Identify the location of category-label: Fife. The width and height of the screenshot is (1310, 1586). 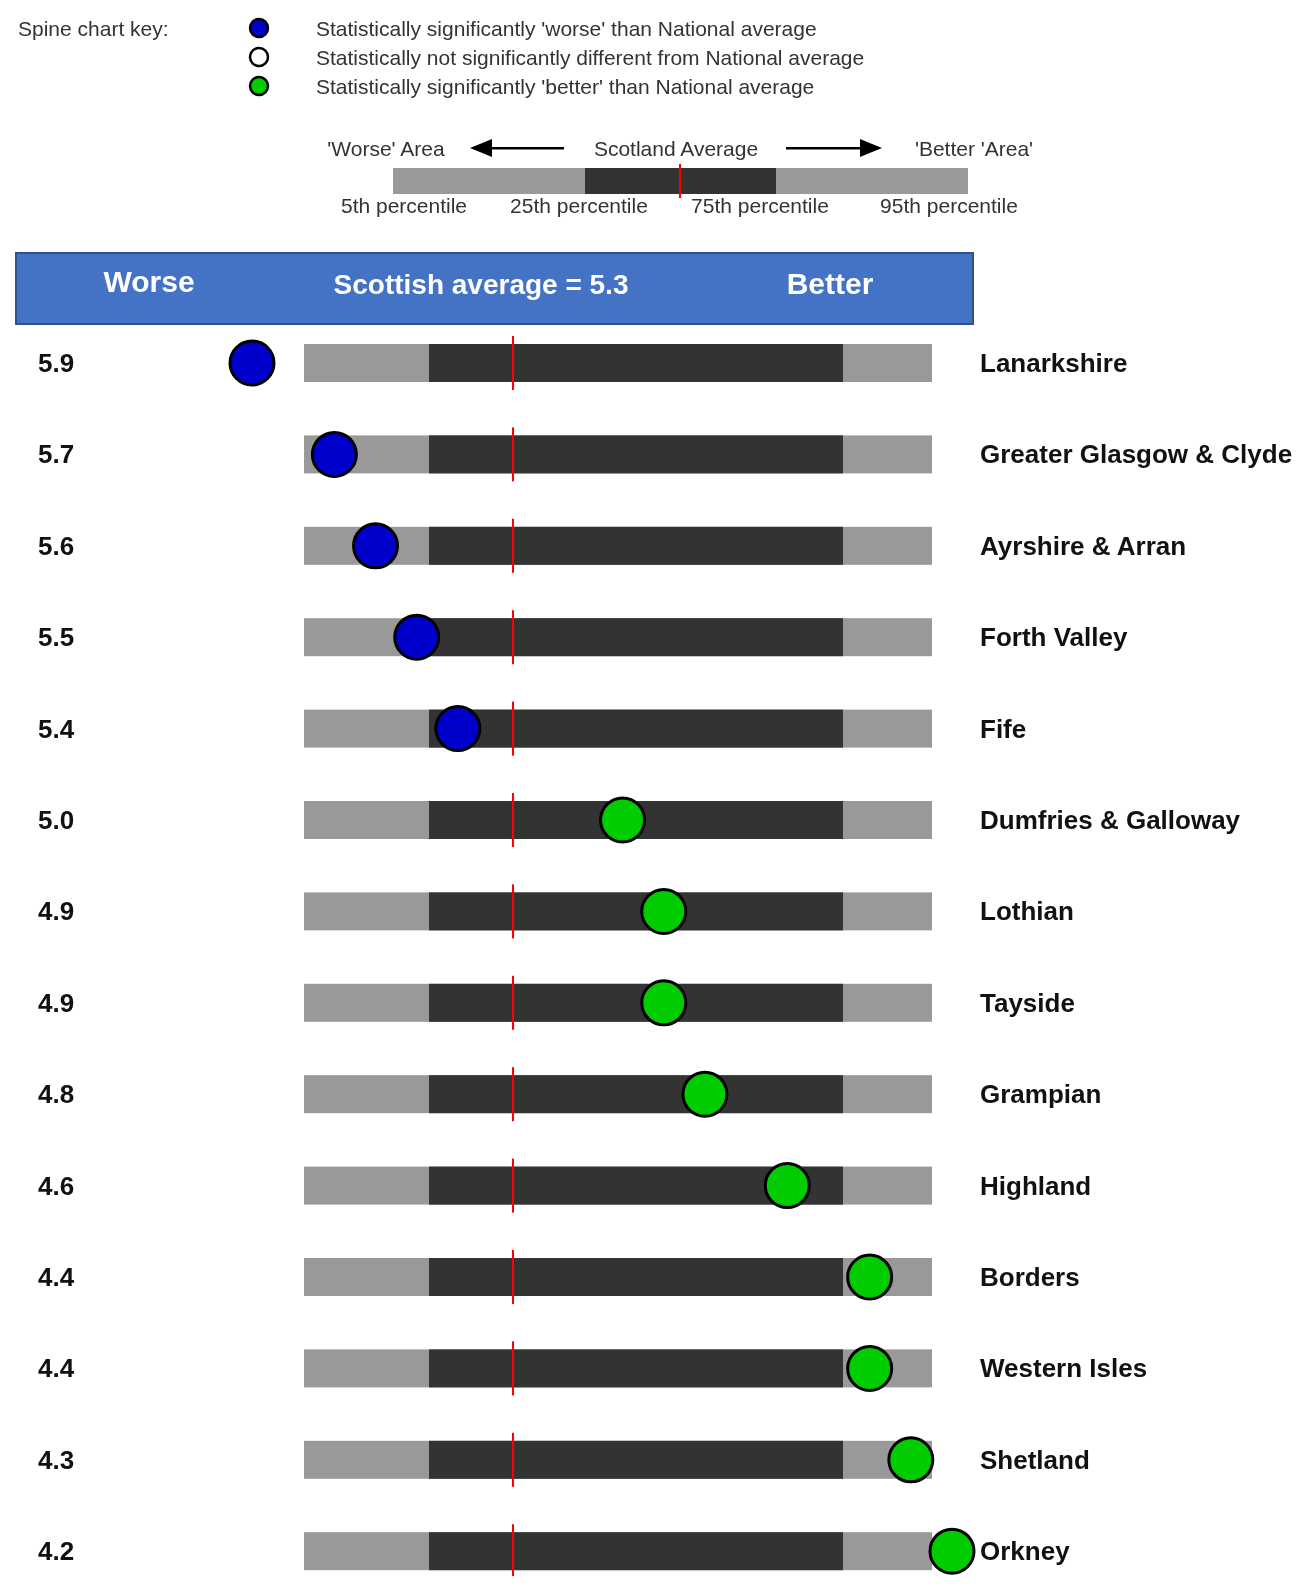
(1003, 728).